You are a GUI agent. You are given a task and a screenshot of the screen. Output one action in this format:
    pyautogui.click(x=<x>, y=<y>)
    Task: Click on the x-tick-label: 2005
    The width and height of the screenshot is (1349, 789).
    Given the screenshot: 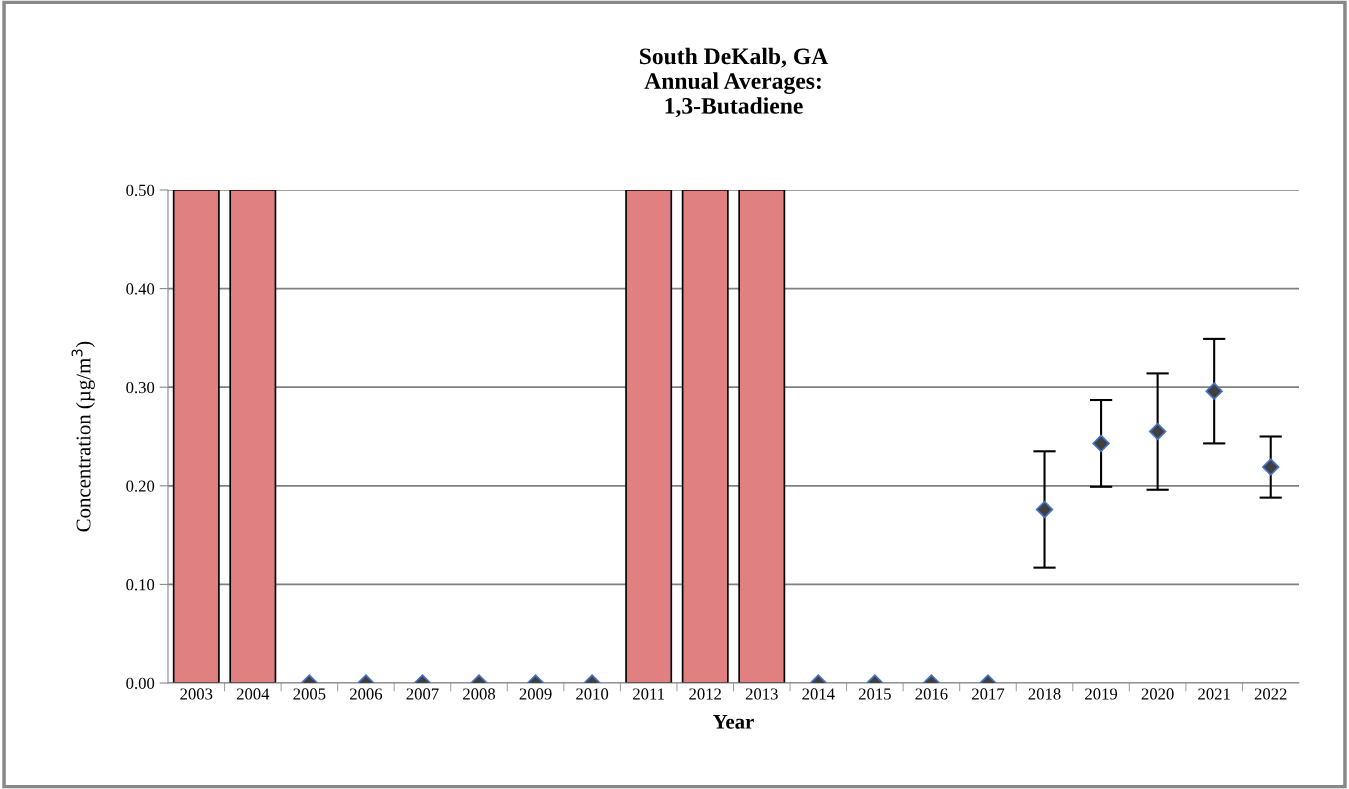 What is the action you would take?
    pyautogui.click(x=309, y=694)
    